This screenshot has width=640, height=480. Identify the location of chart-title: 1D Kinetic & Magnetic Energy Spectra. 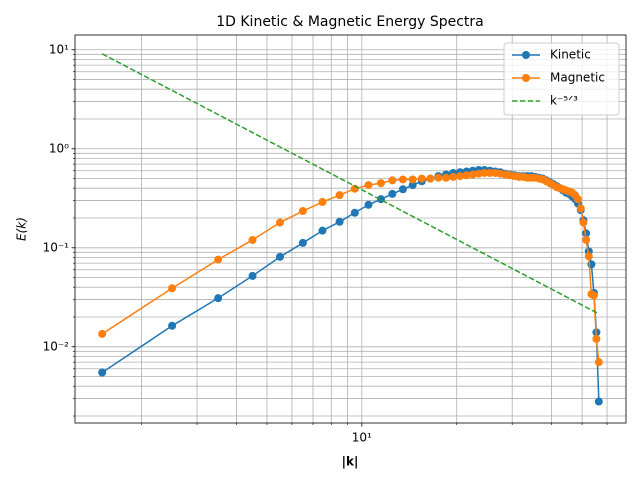
(350, 22).